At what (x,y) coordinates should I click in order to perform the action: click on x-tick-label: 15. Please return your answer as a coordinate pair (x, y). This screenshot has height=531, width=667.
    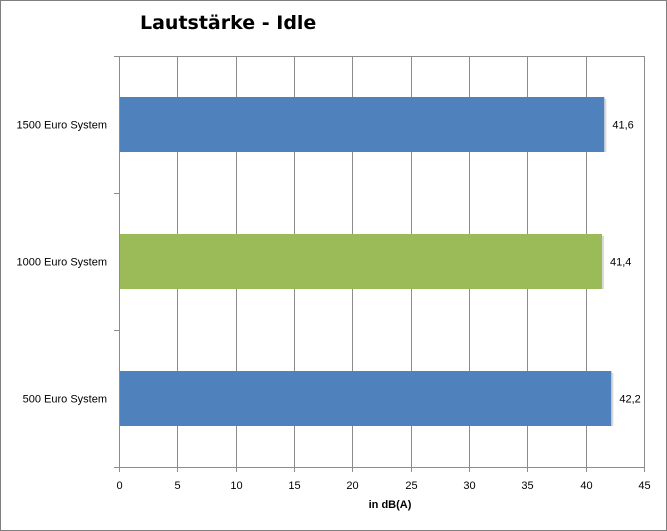
    Looking at the image, I should click on (294, 486).